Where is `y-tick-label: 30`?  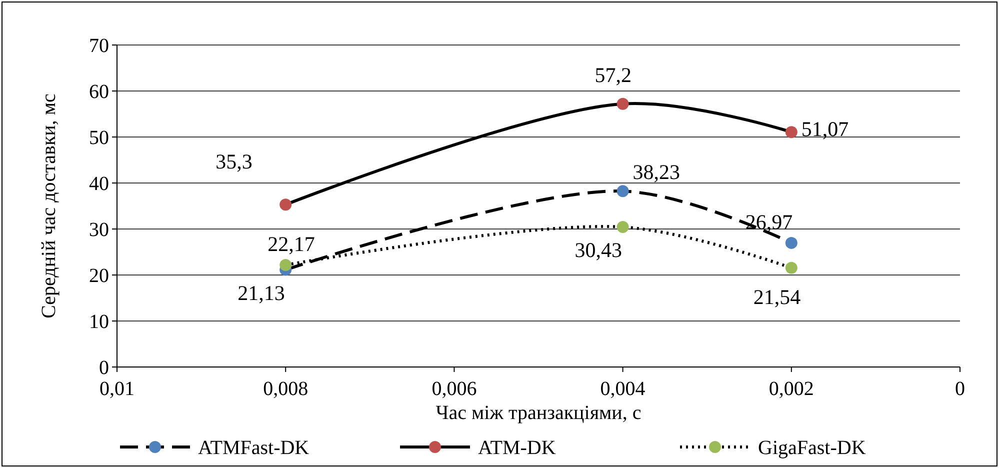 y-tick-label: 30 is located at coordinates (99, 230).